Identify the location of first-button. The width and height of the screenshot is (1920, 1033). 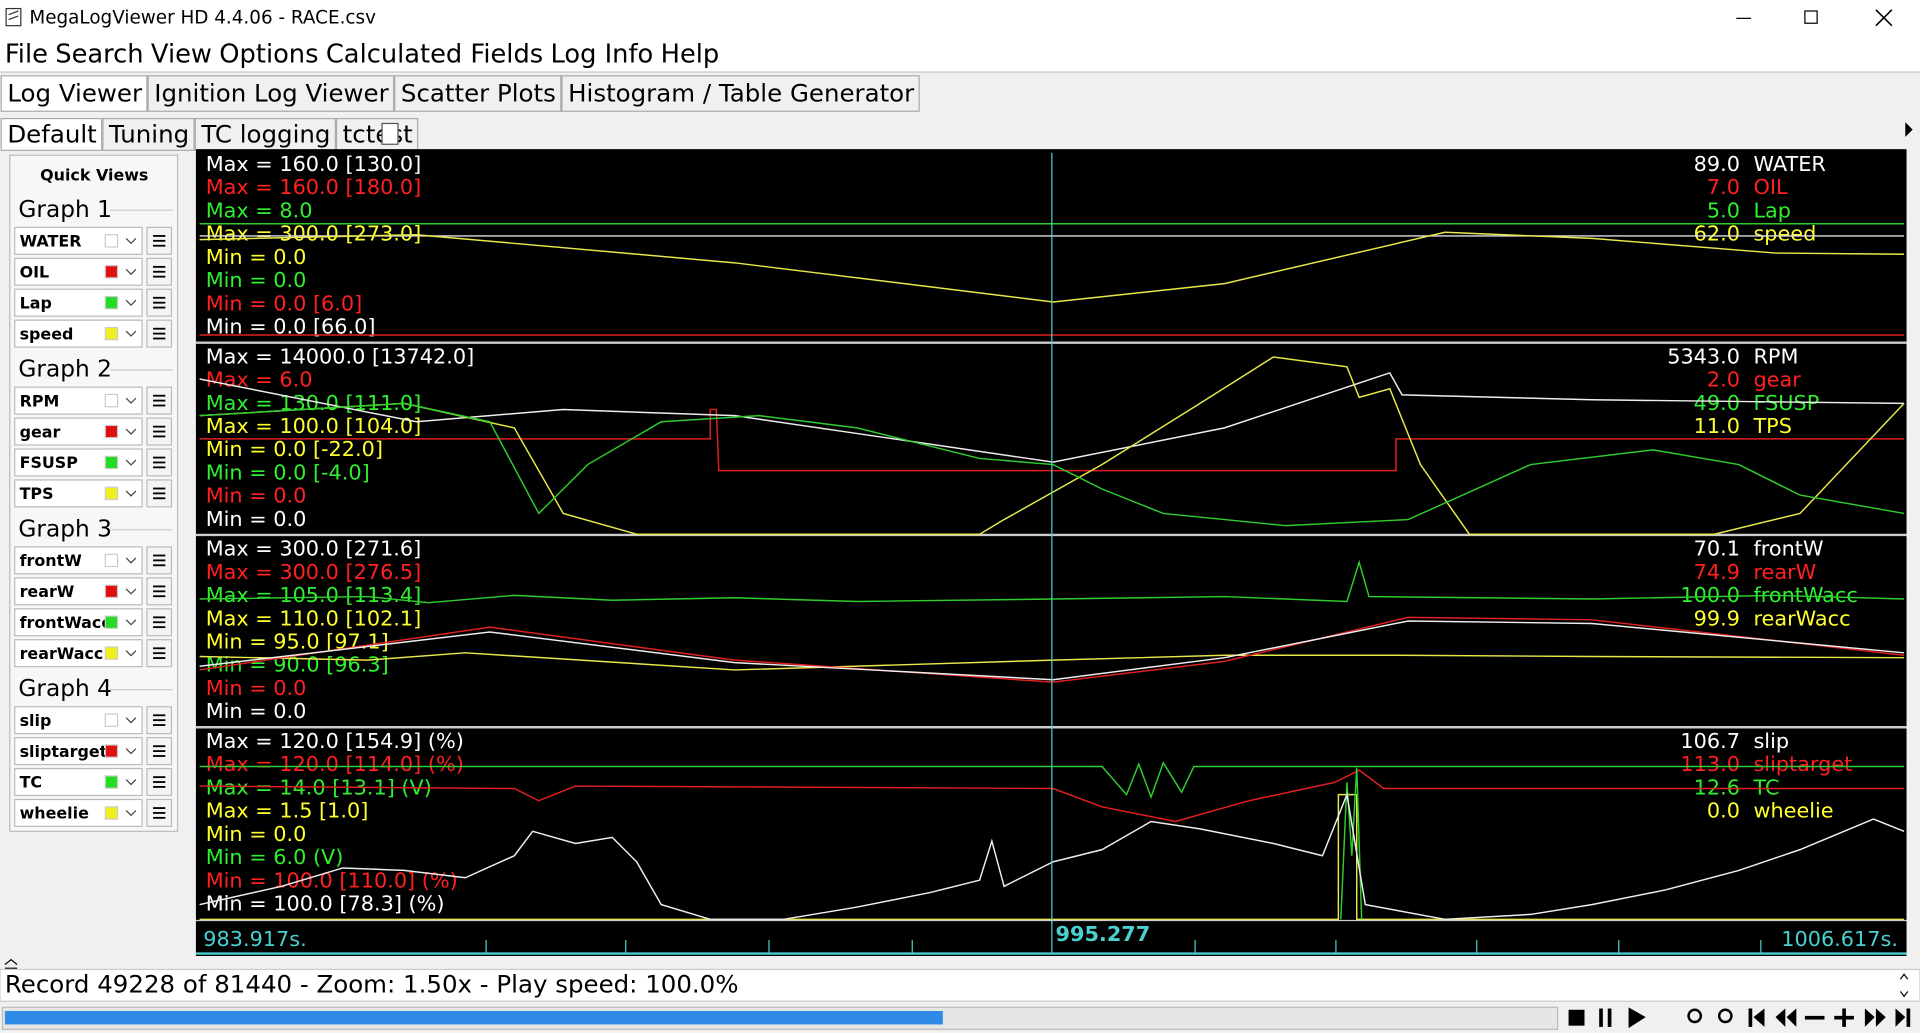
(1756, 1017).